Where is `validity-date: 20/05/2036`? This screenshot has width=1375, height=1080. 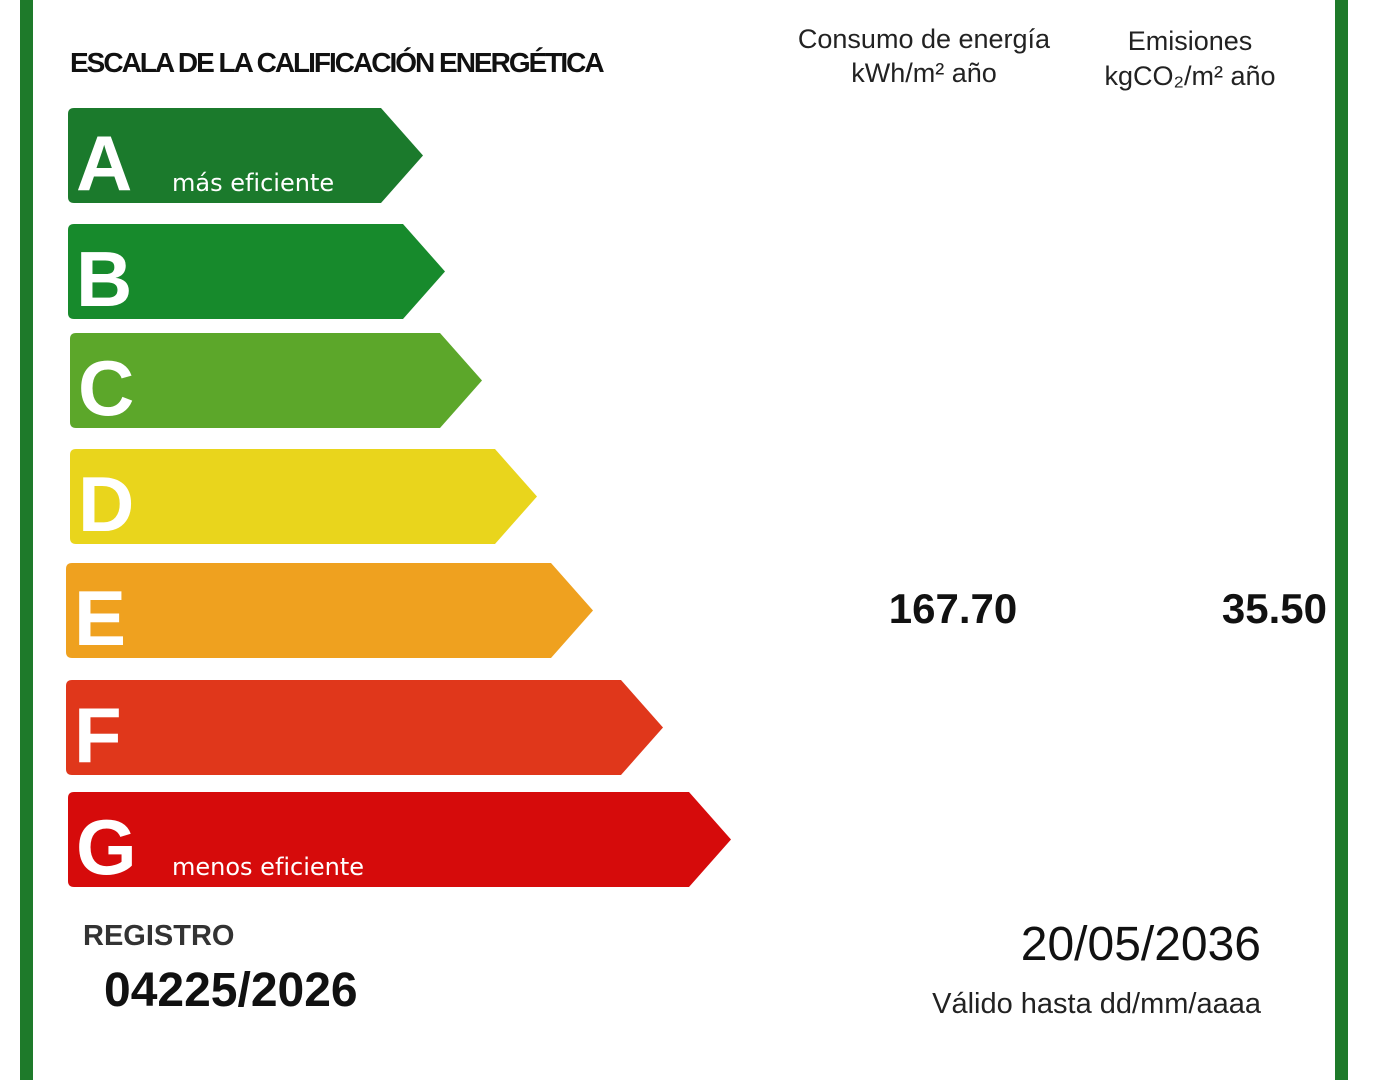
validity-date: 20/05/2036 is located at coordinates (1141, 944).